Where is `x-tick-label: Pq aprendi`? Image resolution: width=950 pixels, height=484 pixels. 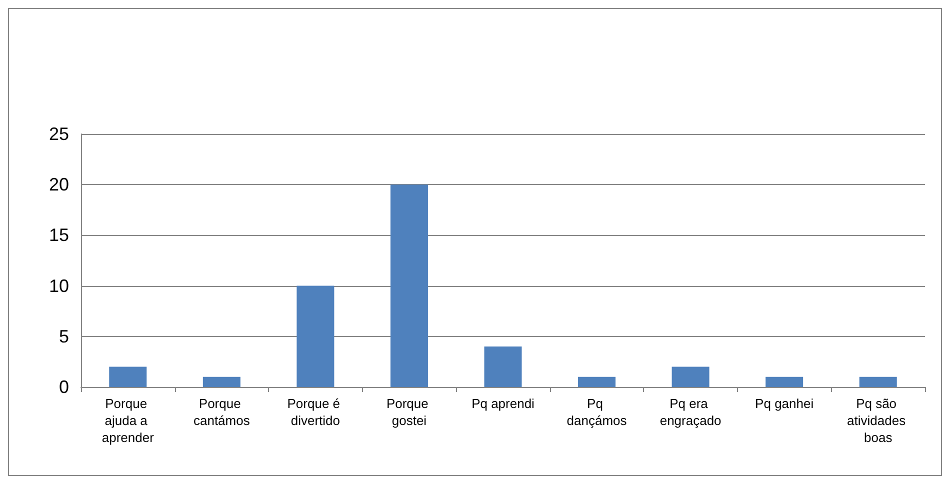
x-tick-label: Pq aprendi is located at coordinates (503, 403).